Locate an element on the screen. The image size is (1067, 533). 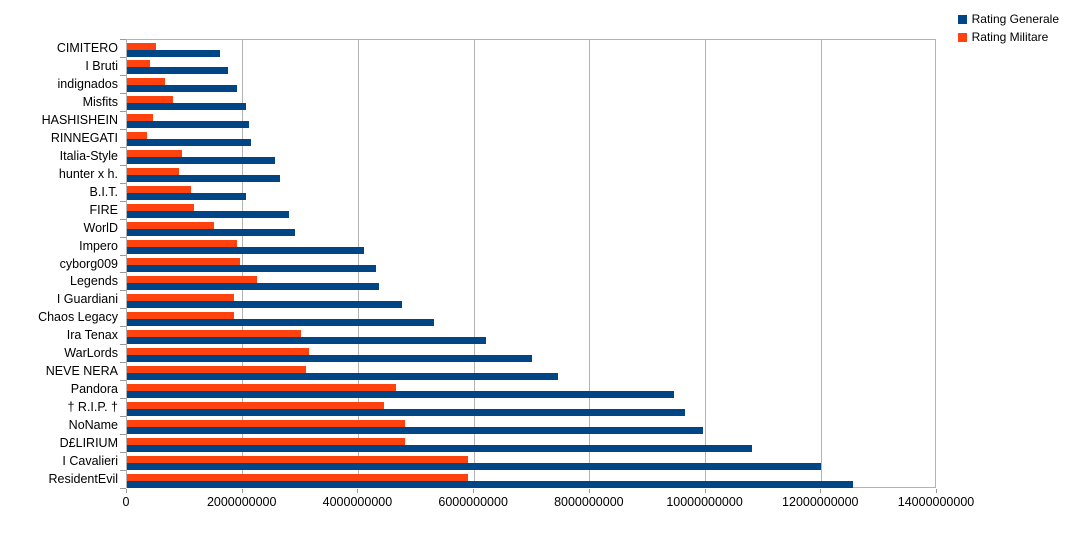
category-label: hunter x h. is located at coordinates (88, 173).